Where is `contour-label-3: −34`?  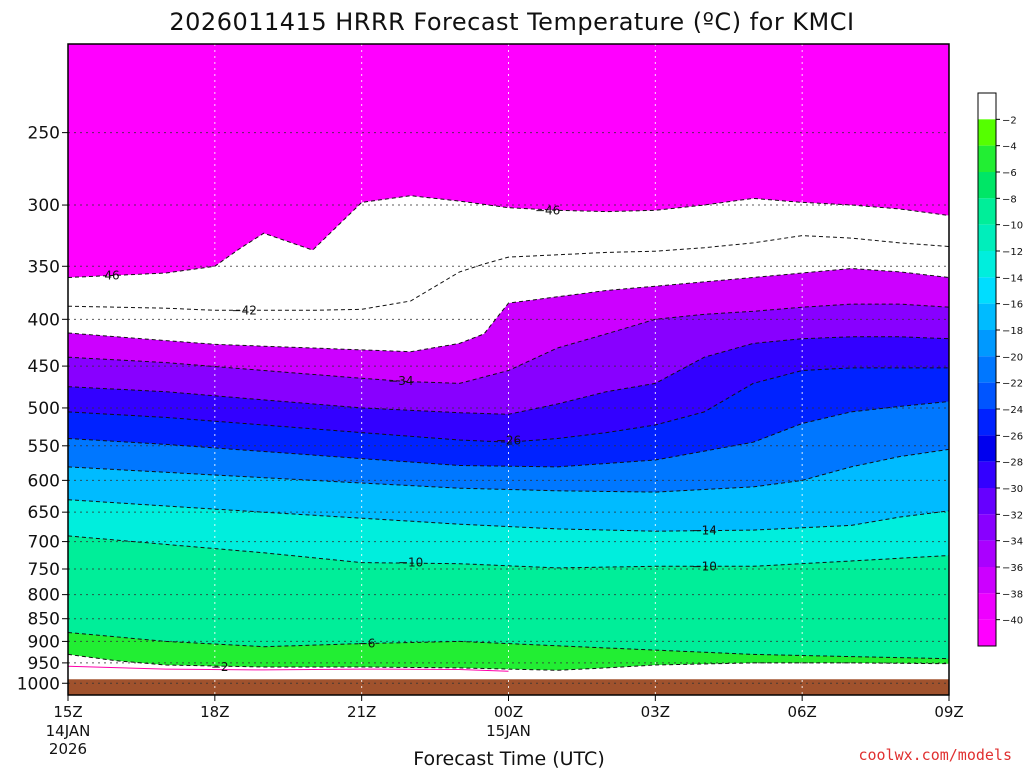
contour-label-3: −34 is located at coordinates (400, 381).